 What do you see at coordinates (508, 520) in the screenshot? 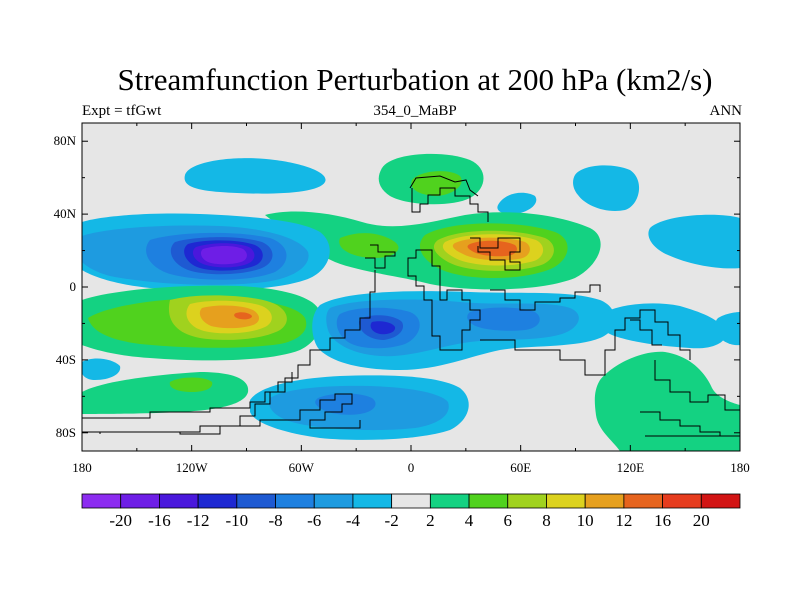
I see `colorbar-level-label: 6` at bounding box center [508, 520].